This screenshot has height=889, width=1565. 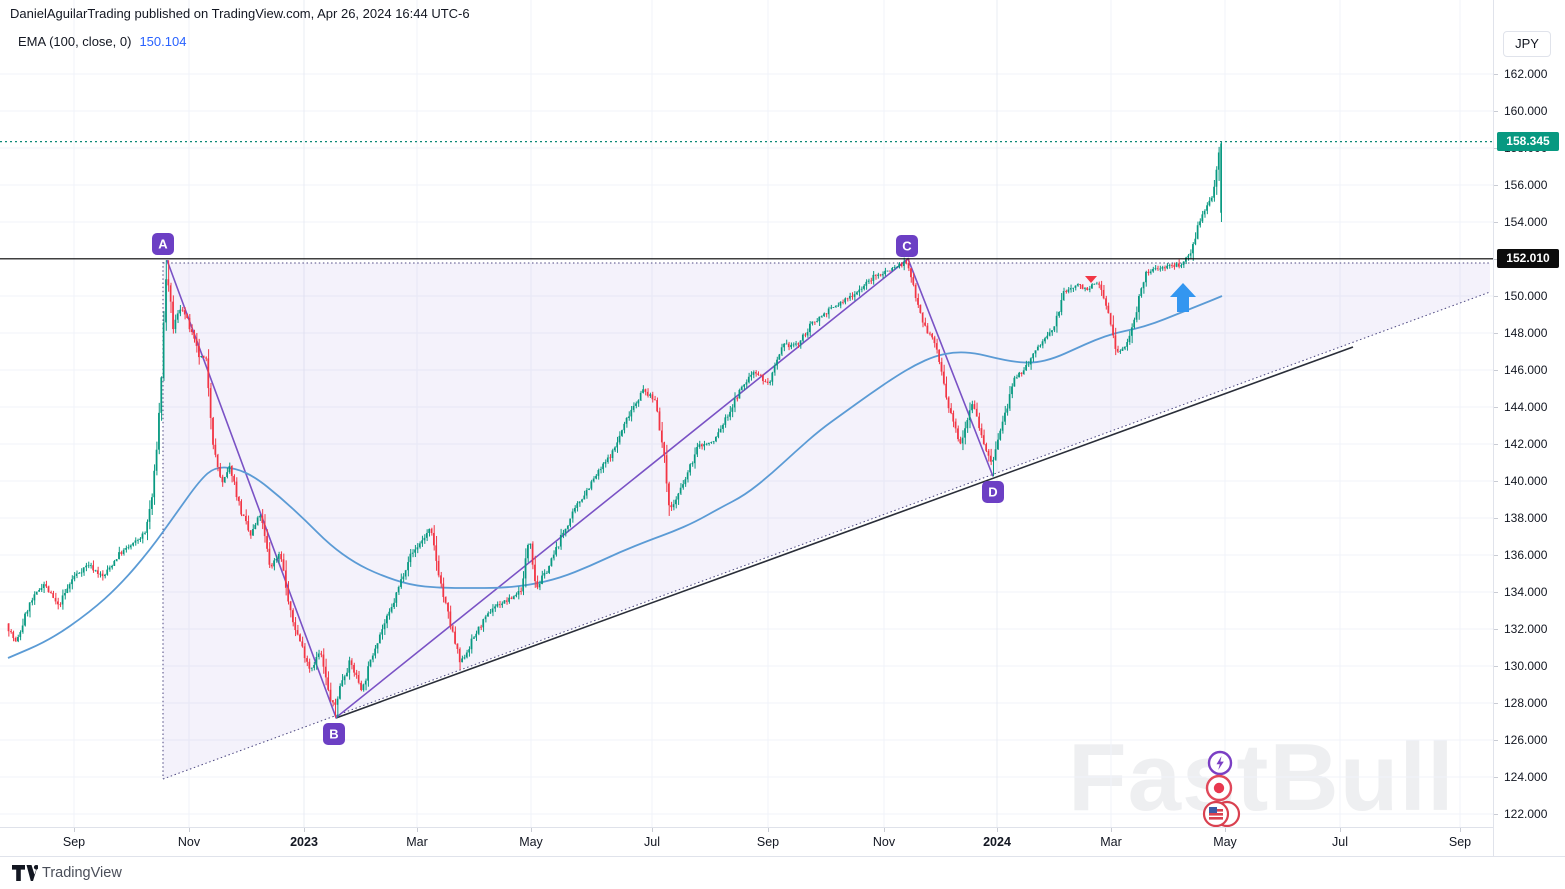 What do you see at coordinates (1526, 407) in the screenshot?
I see `price-tick-label: 144.000` at bounding box center [1526, 407].